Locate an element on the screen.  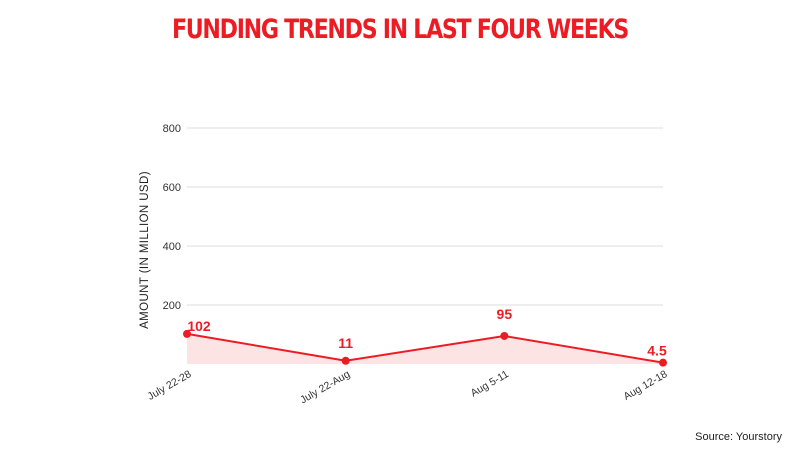
series-line is located at coordinates (425, 348).